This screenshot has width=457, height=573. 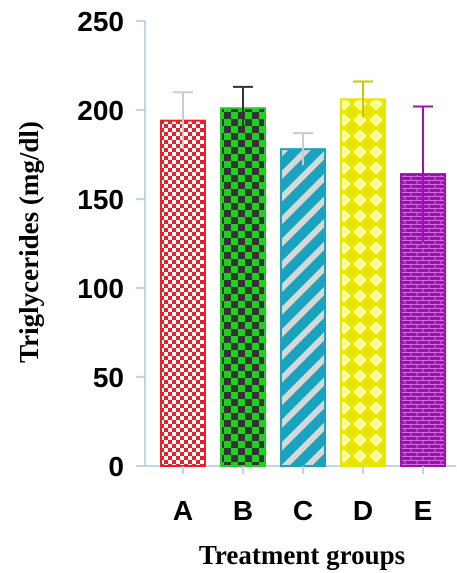 I want to click on x-ticks: A B C D E, so click(x=302, y=496).